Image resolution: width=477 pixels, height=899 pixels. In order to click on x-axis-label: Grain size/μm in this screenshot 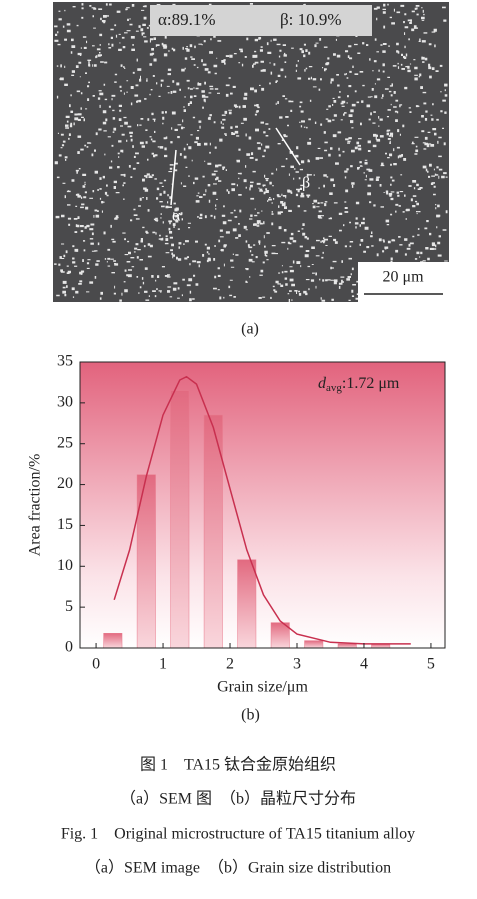, I will do `click(262, 687)`.